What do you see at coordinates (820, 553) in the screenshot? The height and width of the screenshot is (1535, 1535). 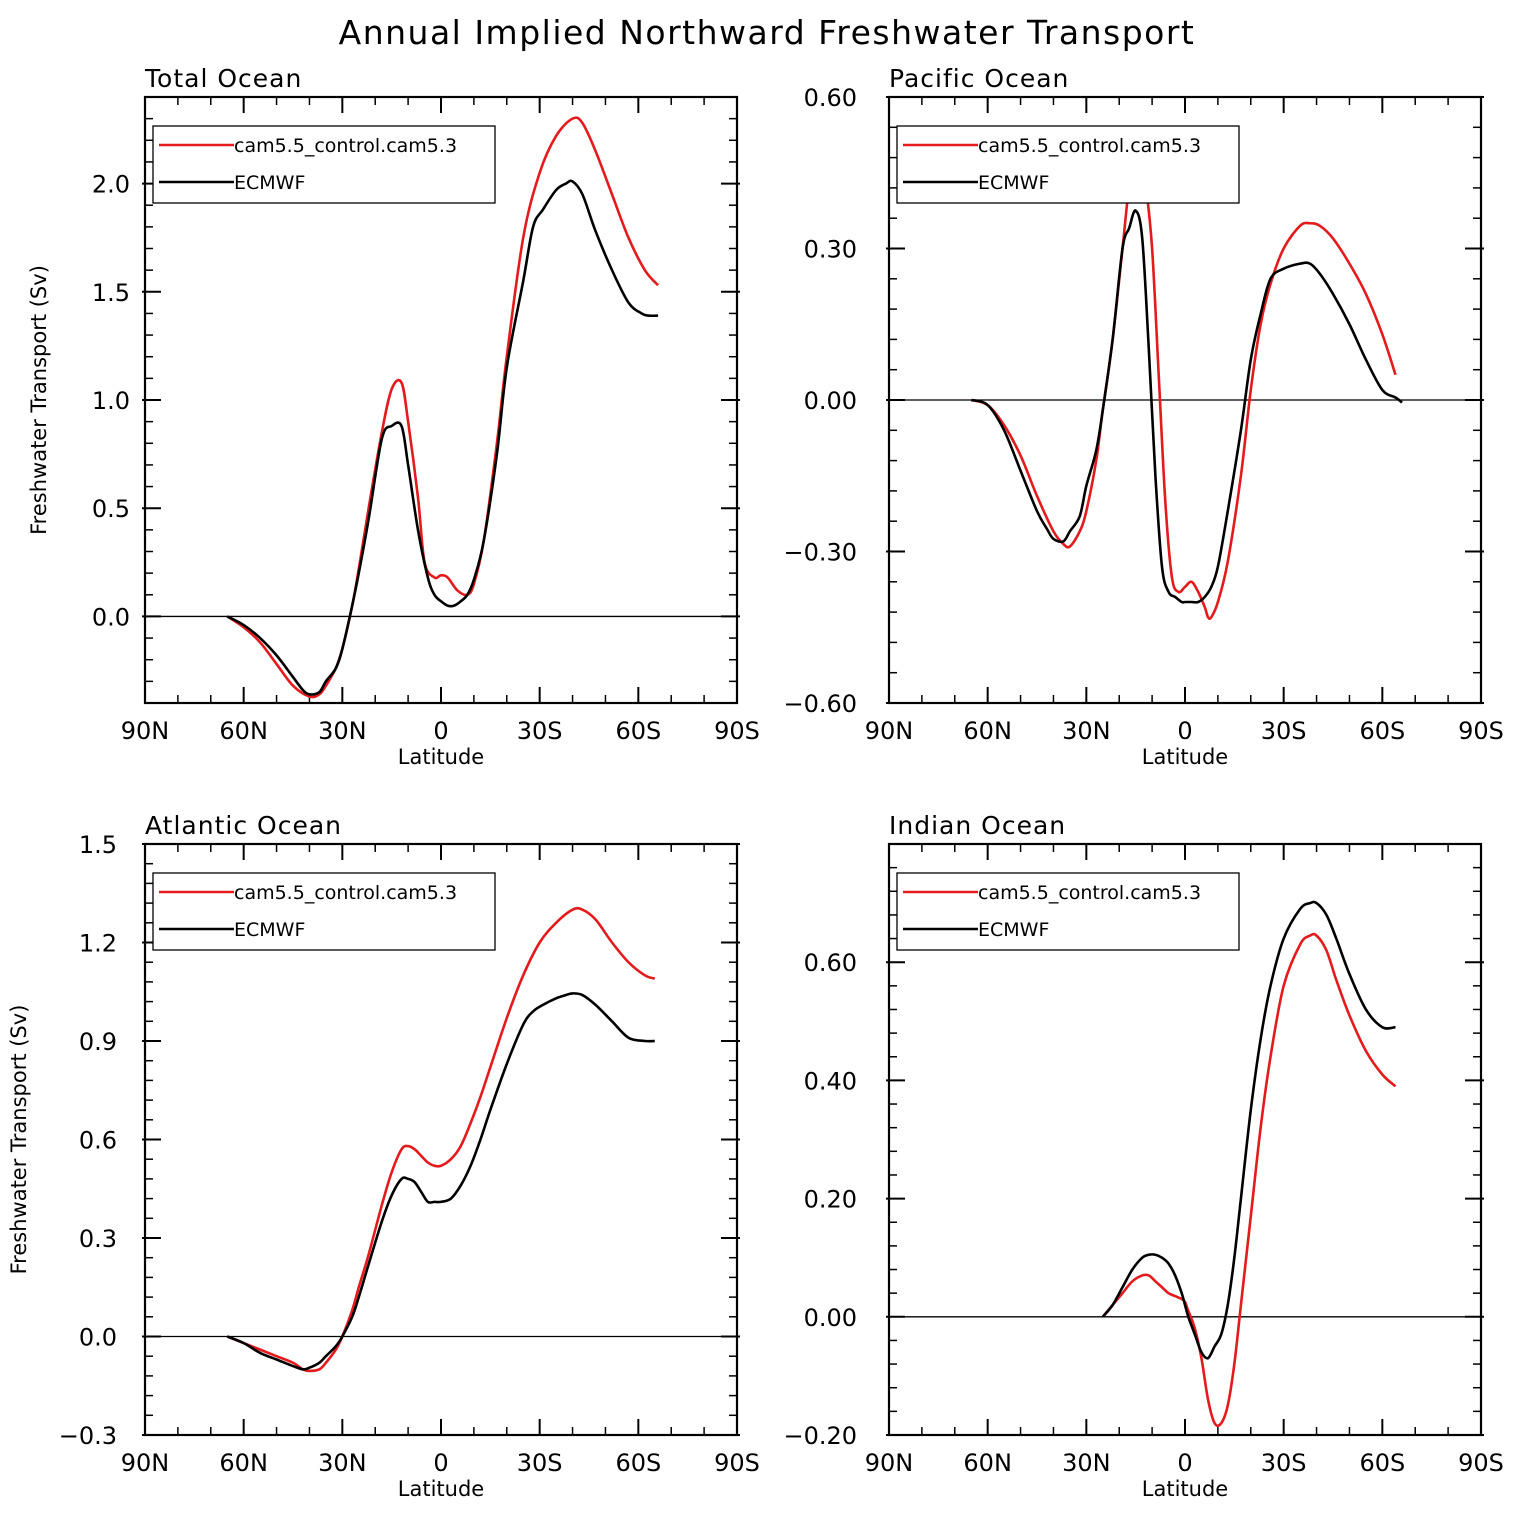 I see `y-tick-label: −0.30` at bounding box center [820, 553].